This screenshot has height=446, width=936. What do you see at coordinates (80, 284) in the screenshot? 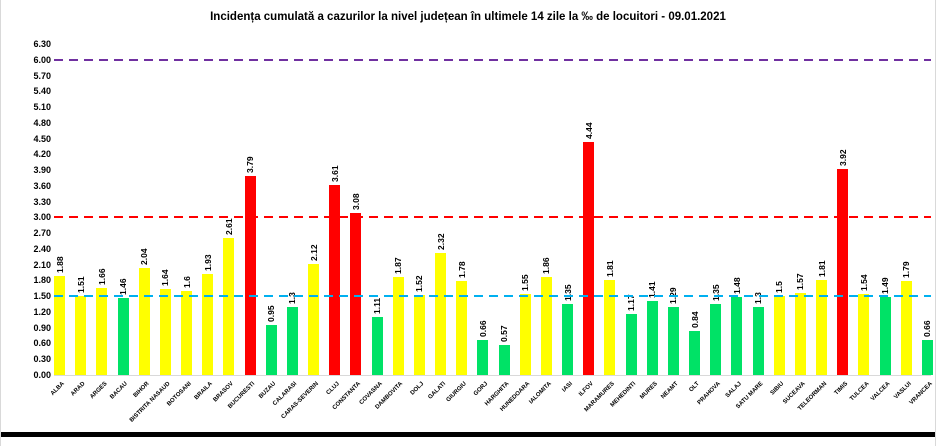
I see `bar-value-label: 1.51` at bounding box center [80, 284].